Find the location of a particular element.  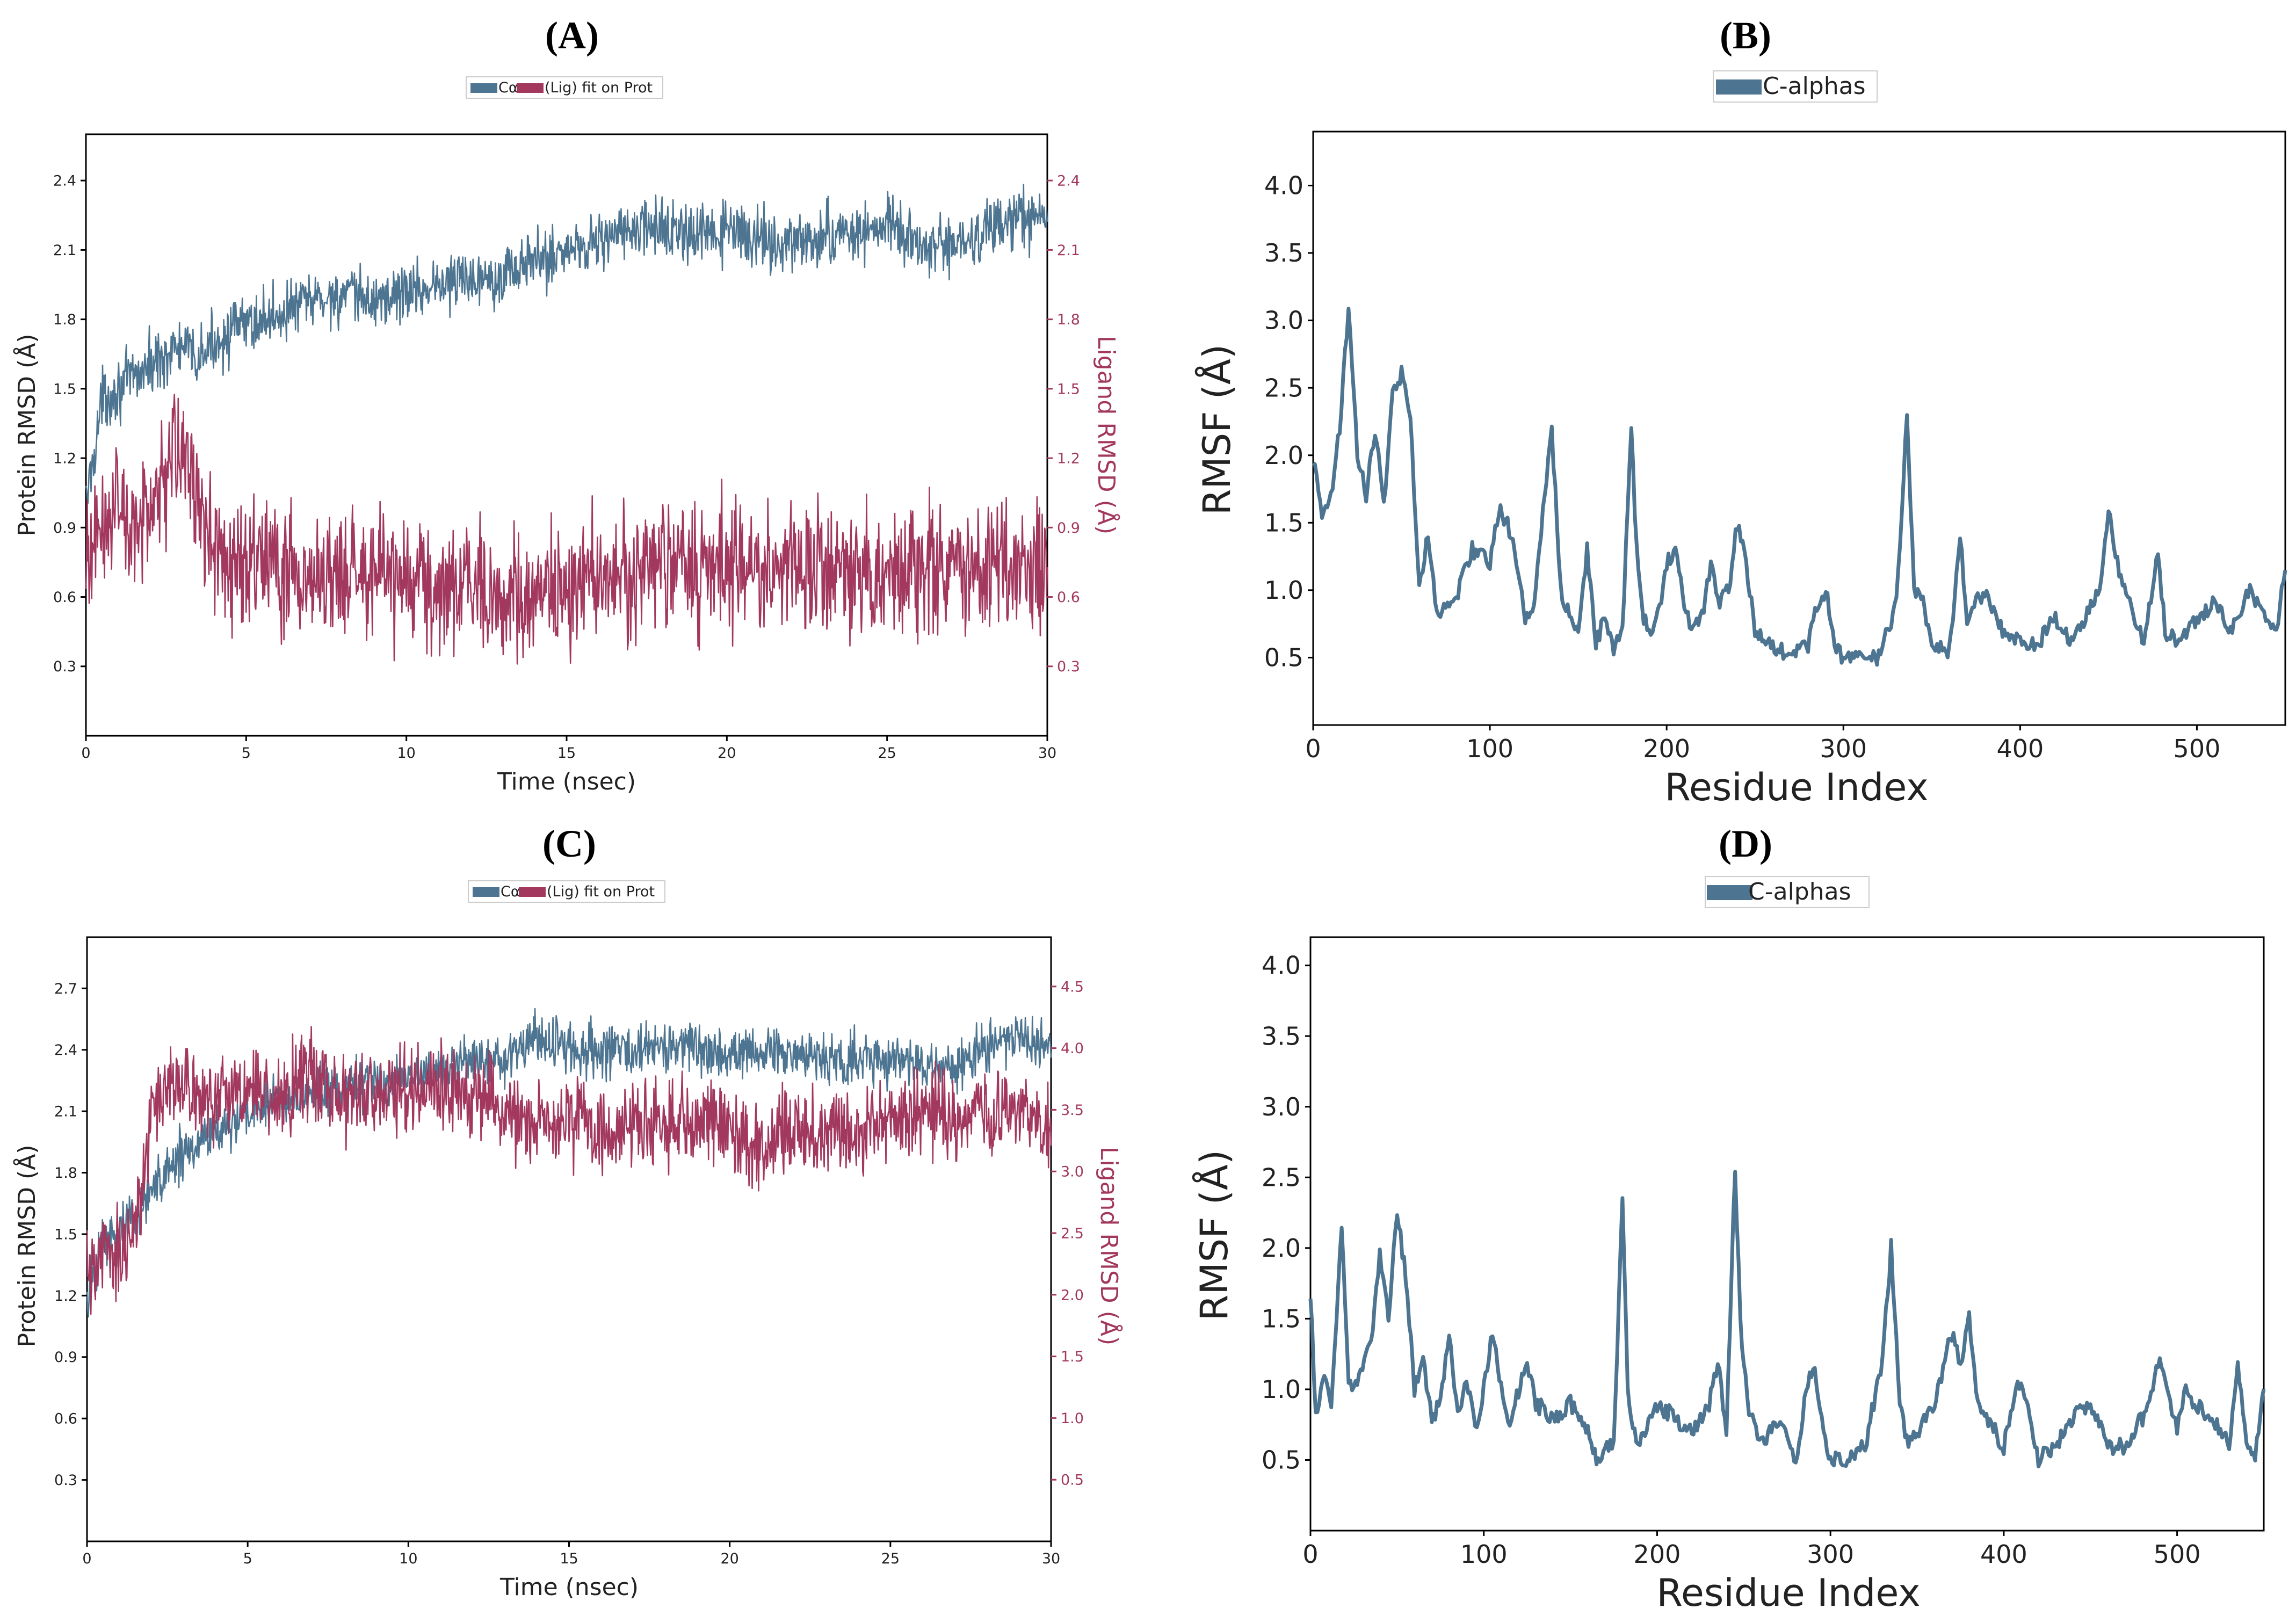

panel-a-x-axis-title: Time (nsec) is located at coordinates (566, 781).